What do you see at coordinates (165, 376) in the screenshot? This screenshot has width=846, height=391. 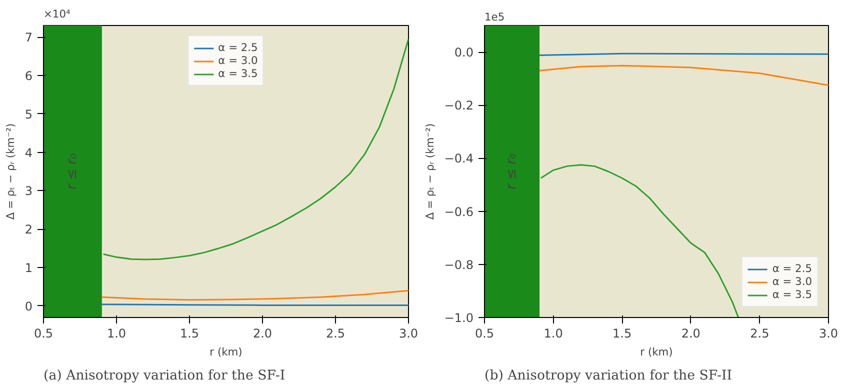 I see `text: (a) Anisotropy variation for the SF-I` at bounding box center [165, 376].